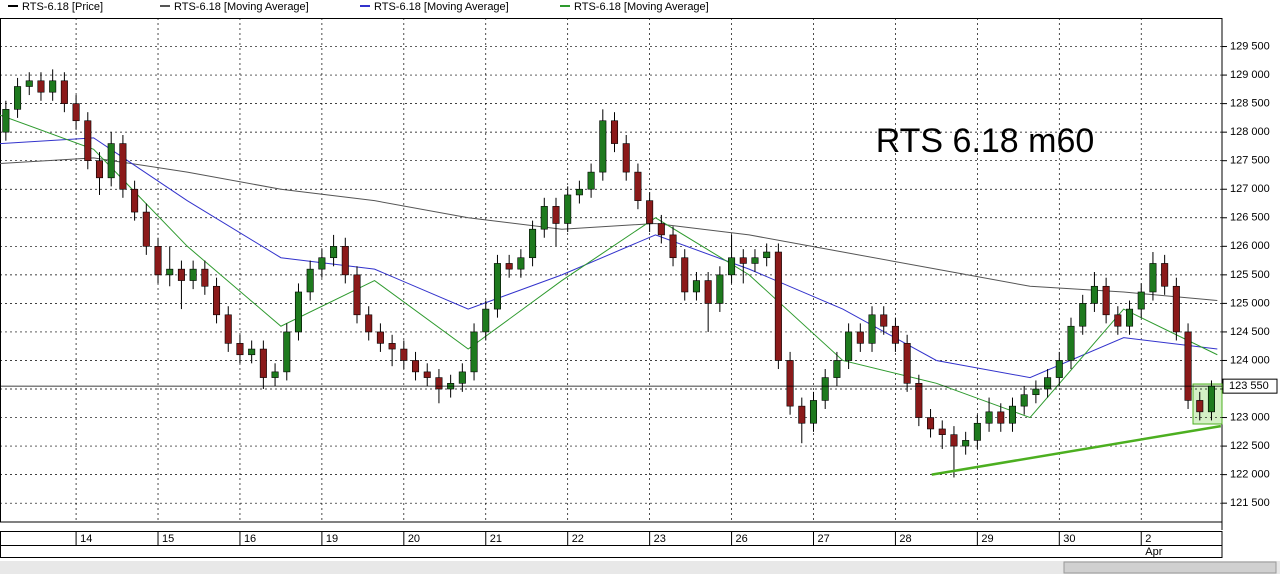 The height and width of the screenshot is (574, 1280). What do you see at coordinates (414, 539) in the screenshot?
I see `x-tick-label: 20` at bounding box center [414, 539].